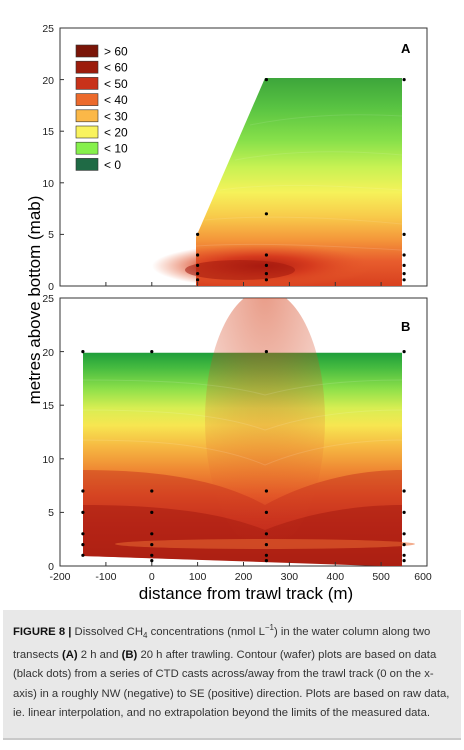 This screenshot has width=464, height=750. Describe the element at coordinates (51, 567) in the screenshot. I see `panel-b-ytick-0: 0` at that location.